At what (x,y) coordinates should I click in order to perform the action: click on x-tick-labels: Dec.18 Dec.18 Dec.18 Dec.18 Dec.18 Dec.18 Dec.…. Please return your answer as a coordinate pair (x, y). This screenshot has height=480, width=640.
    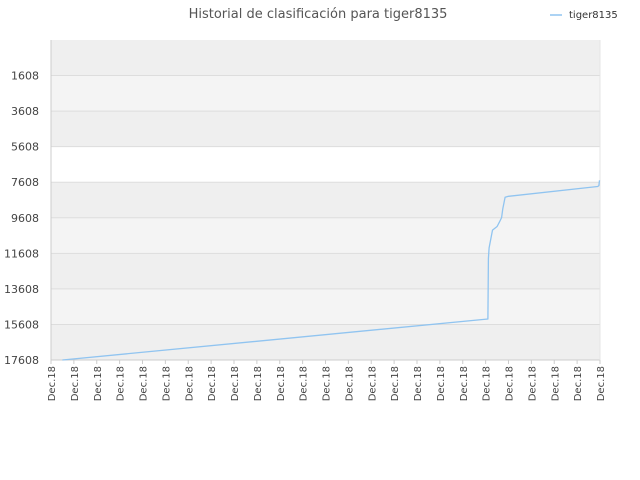
    Looking at the image, I should click on (327, 380).